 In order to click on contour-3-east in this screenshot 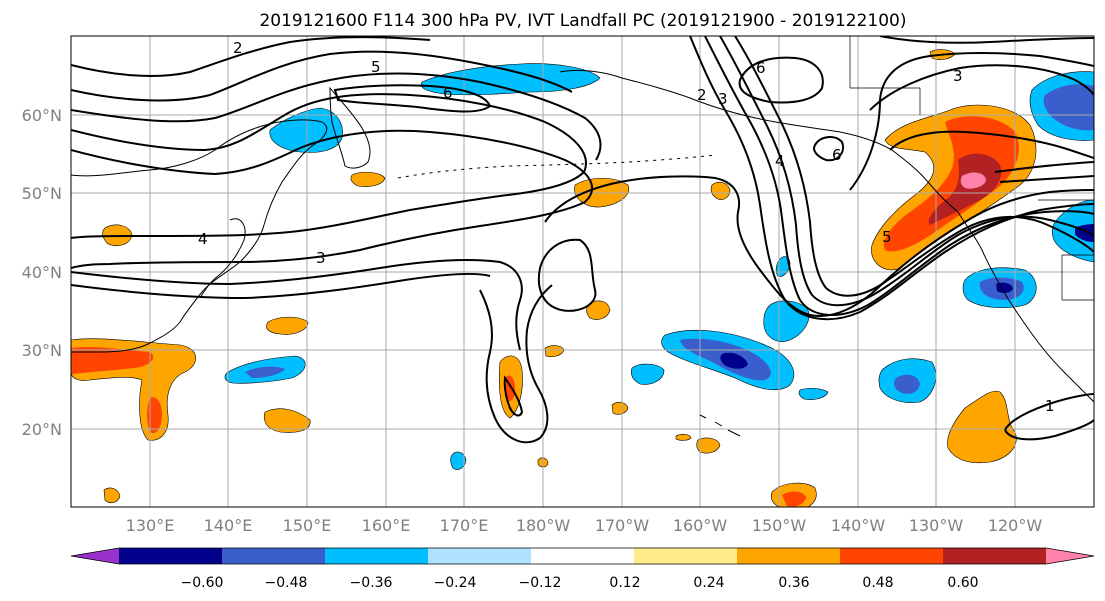, I will do `click(971, 121)`.